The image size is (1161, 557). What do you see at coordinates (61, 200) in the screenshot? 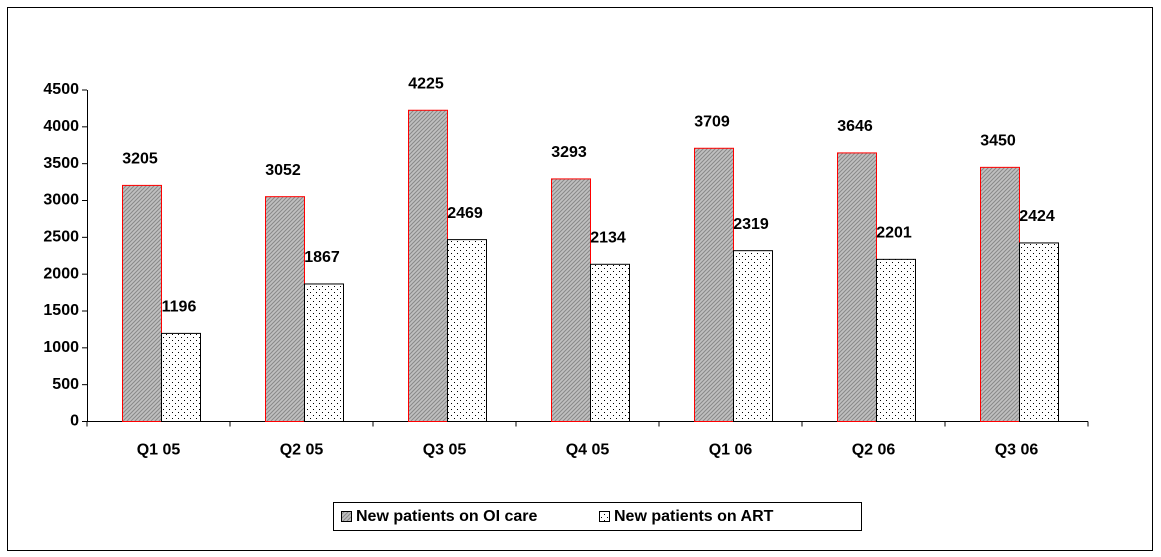
I see `y-tick-label: 3000` at bounding box center [61, 200].